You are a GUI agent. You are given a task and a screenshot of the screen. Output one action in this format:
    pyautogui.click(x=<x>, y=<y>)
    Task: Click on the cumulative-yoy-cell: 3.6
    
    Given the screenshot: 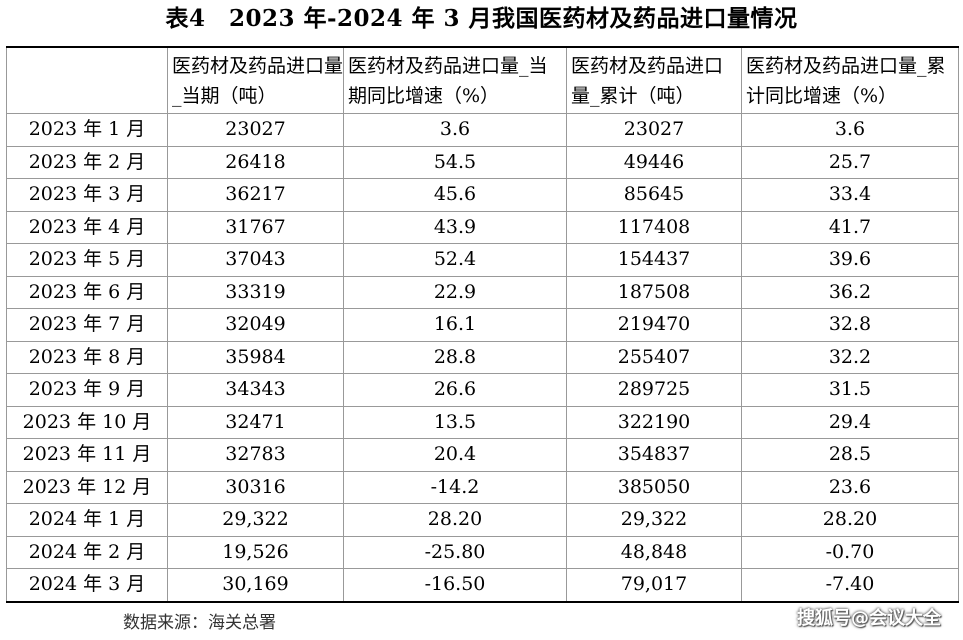 What is the action you would take?
    pyautogui.click(x=850, y=130)
    